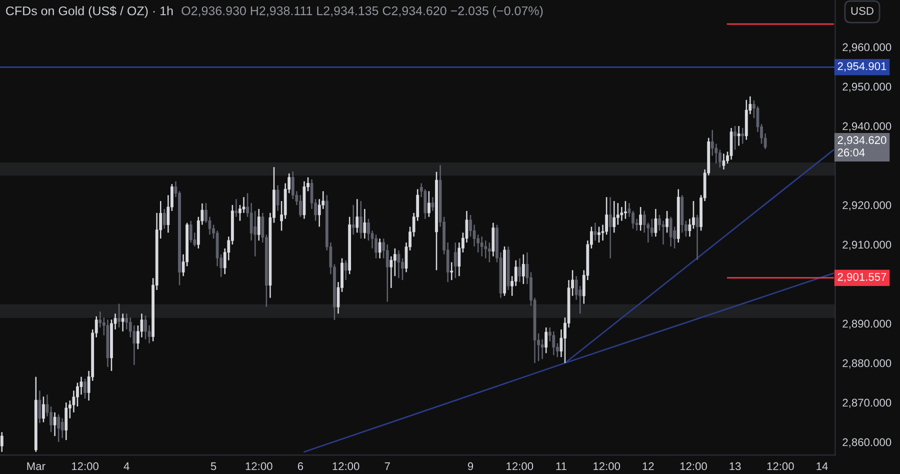 The width and height of the screenshot is (900, 474). Describe the element at coordinates (867, 324) in the screenshot. I see `y-tick-label: 2,890.000` at that location.